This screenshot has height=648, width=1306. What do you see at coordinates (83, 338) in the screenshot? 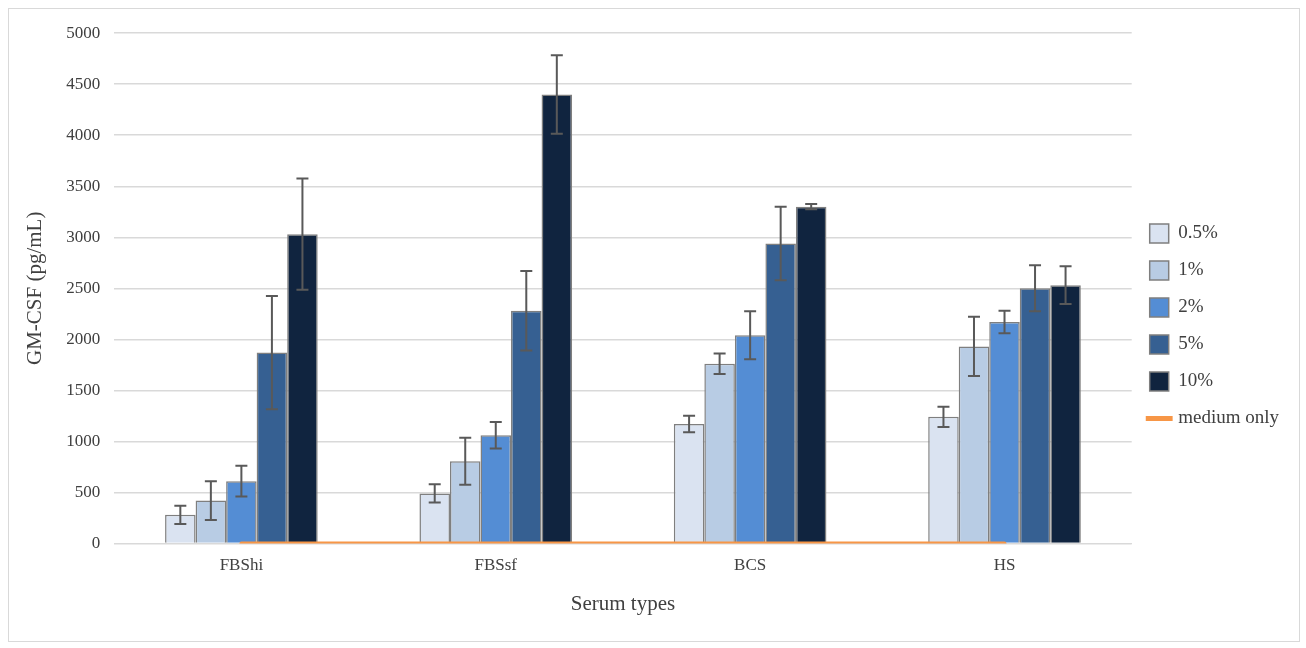
I see `y-tick-label: 2000` at bounding box center [83, 338].